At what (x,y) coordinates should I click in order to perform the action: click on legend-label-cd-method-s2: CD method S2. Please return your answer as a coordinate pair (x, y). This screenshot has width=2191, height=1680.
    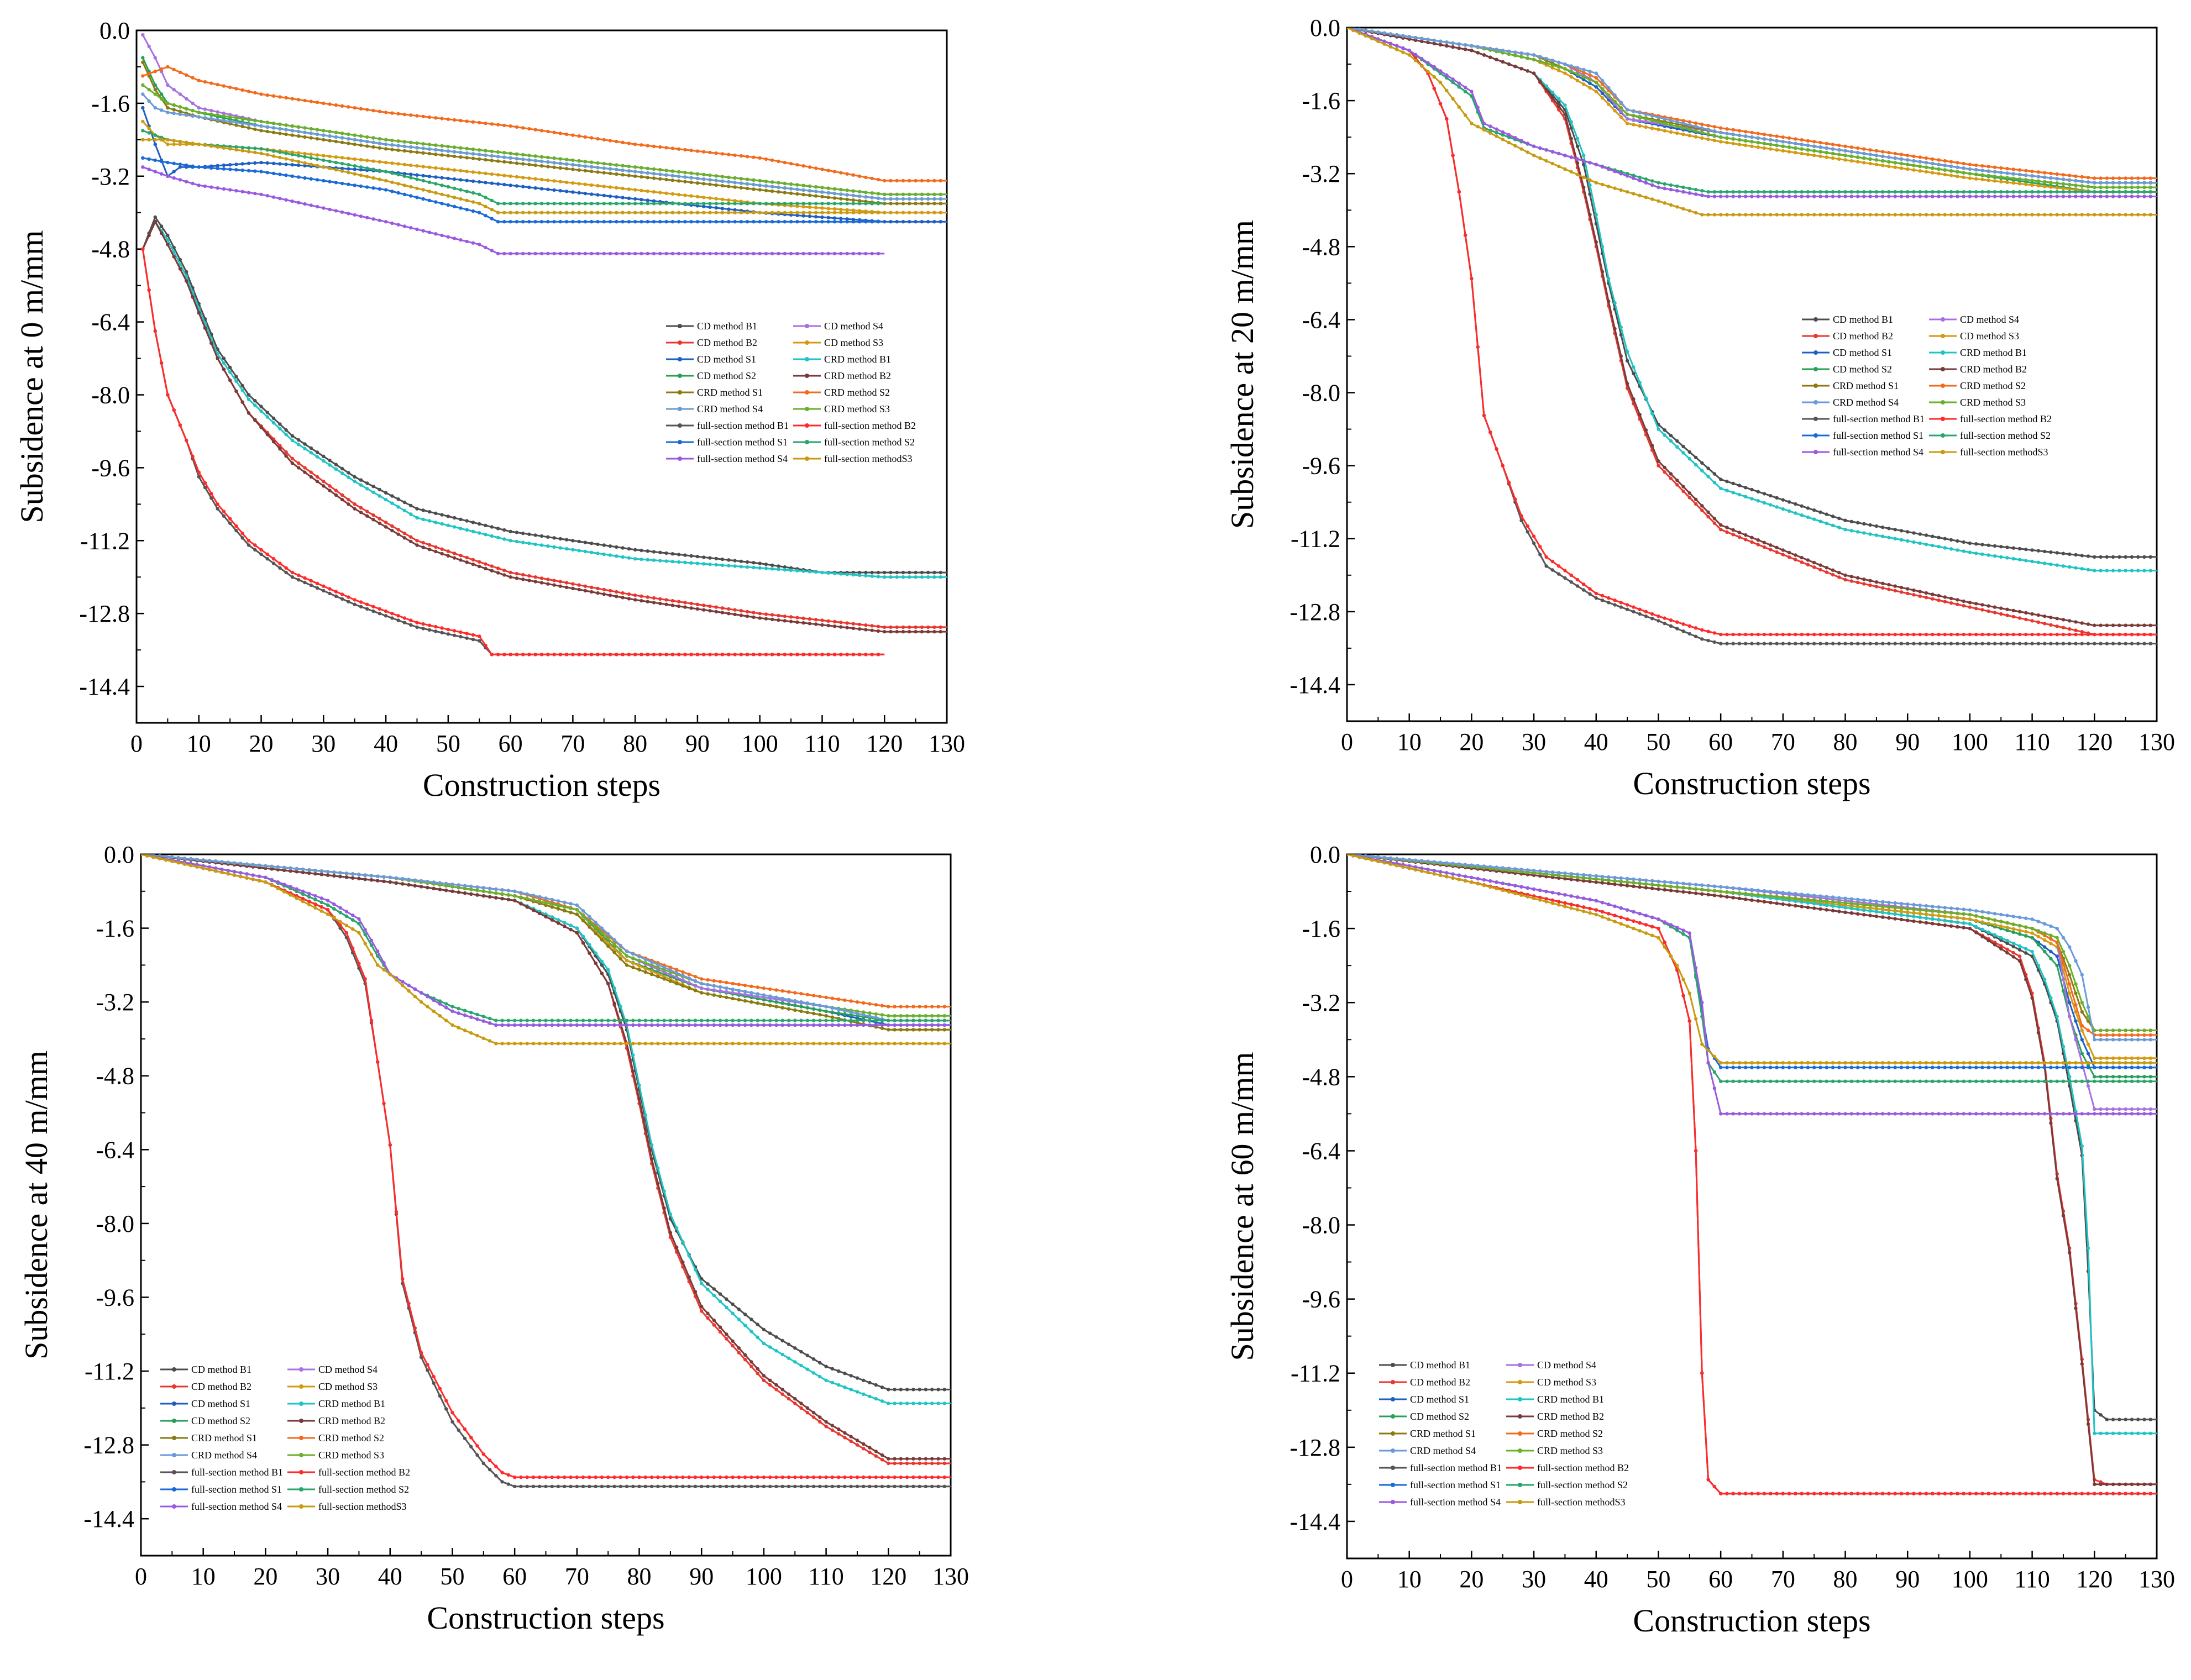
    Looking at the image, I should click on (1862, 369).